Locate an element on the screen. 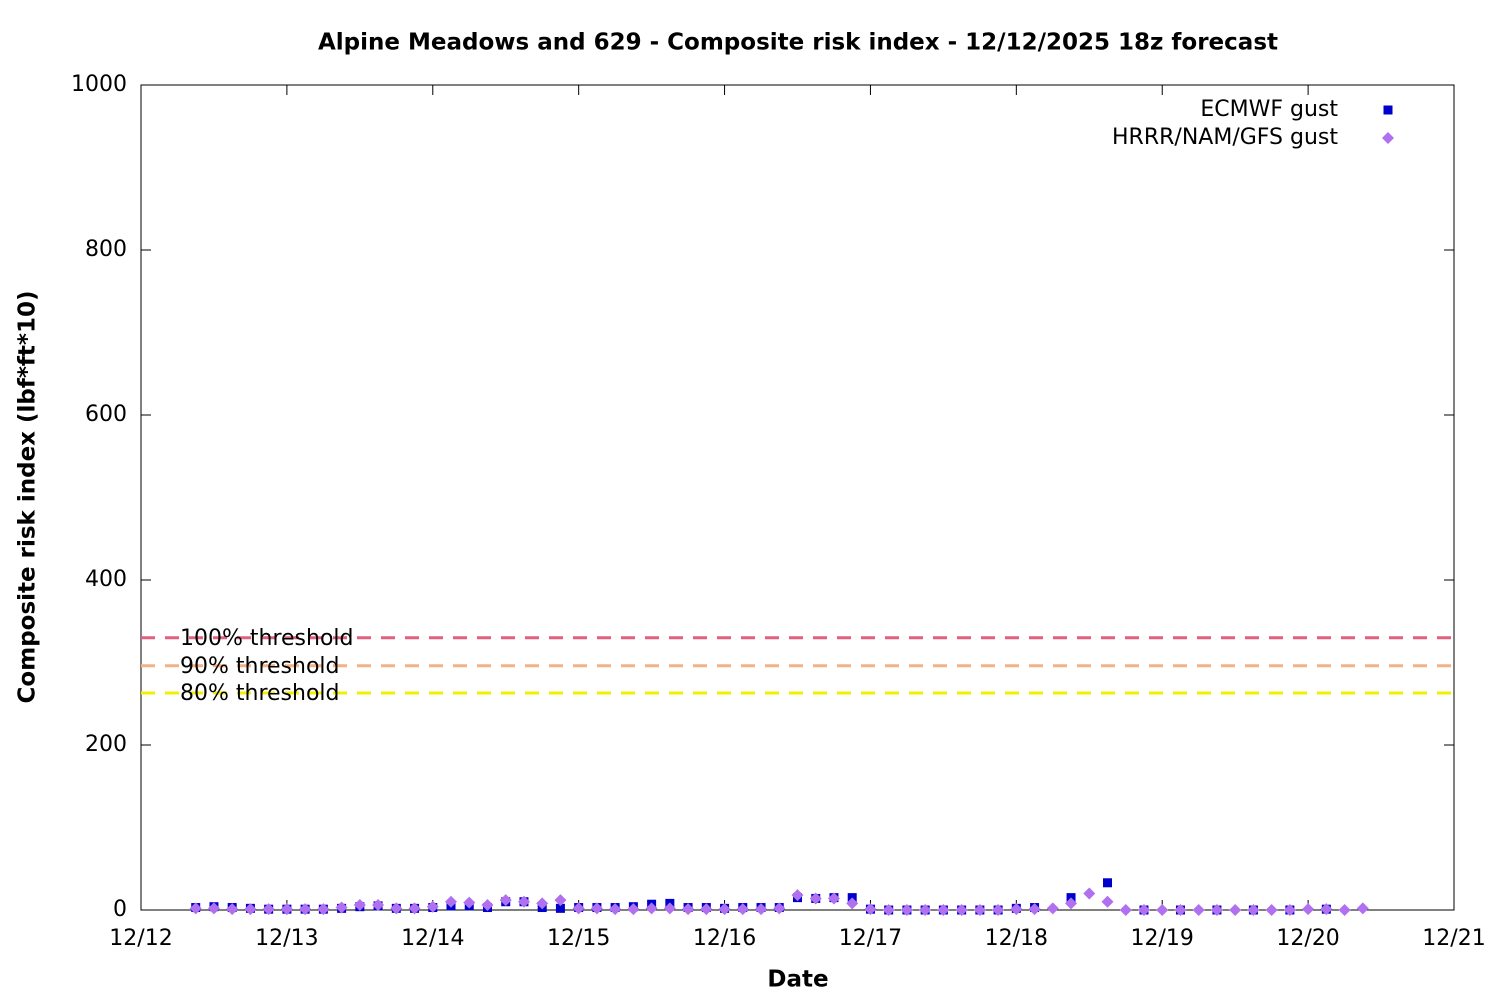  x-tick-label: 12/21 is located at coordinates (1453, 938).